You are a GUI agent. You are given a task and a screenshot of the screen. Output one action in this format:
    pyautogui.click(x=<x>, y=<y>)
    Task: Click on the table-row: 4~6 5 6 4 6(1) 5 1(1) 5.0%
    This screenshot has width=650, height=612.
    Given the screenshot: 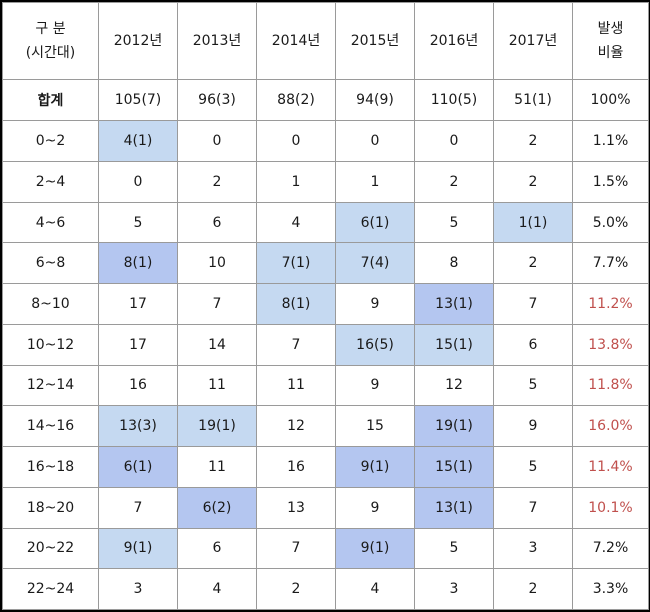 What is the action you would take?
    pyautogui.click(x=325, y=222)
    